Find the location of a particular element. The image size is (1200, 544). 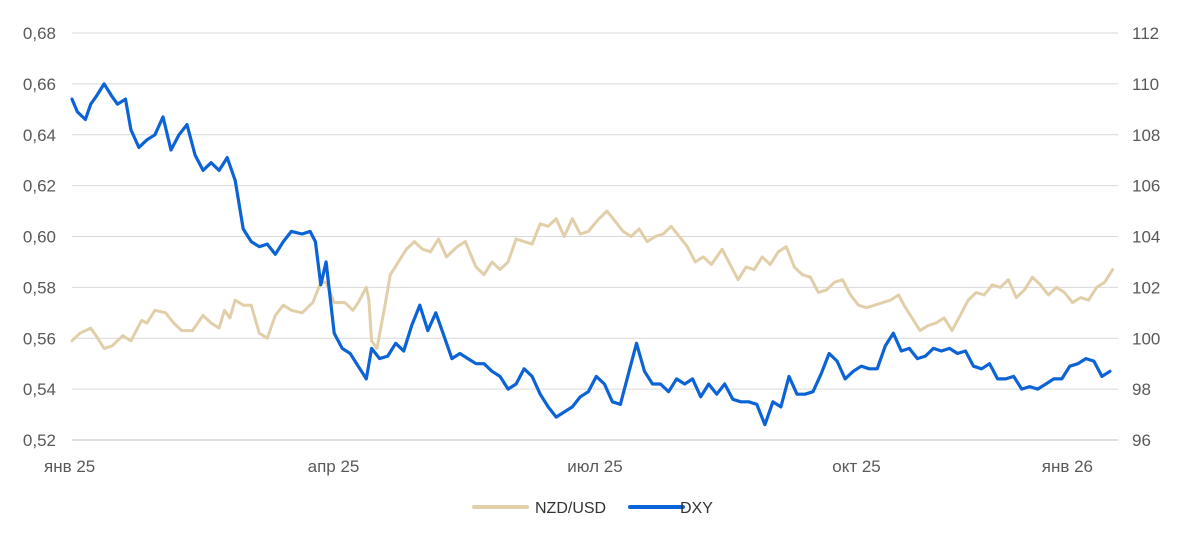

legend-label: DXY is located at coordinates (696, 508).